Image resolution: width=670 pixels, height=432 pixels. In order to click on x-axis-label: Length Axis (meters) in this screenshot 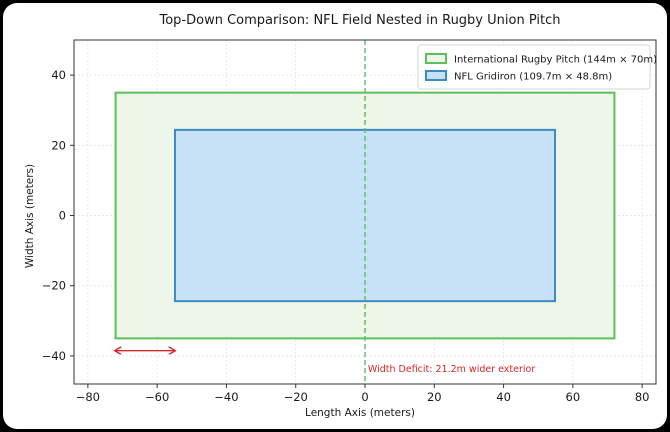, I will do `click(360, 413)`.